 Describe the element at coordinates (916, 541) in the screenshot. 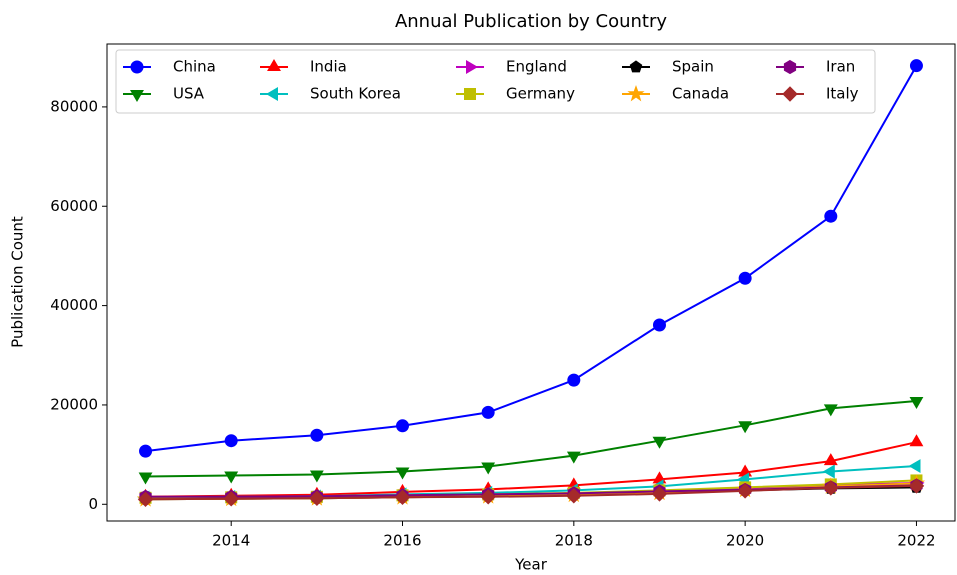

I see `x-tick-label: 2022` at that location.